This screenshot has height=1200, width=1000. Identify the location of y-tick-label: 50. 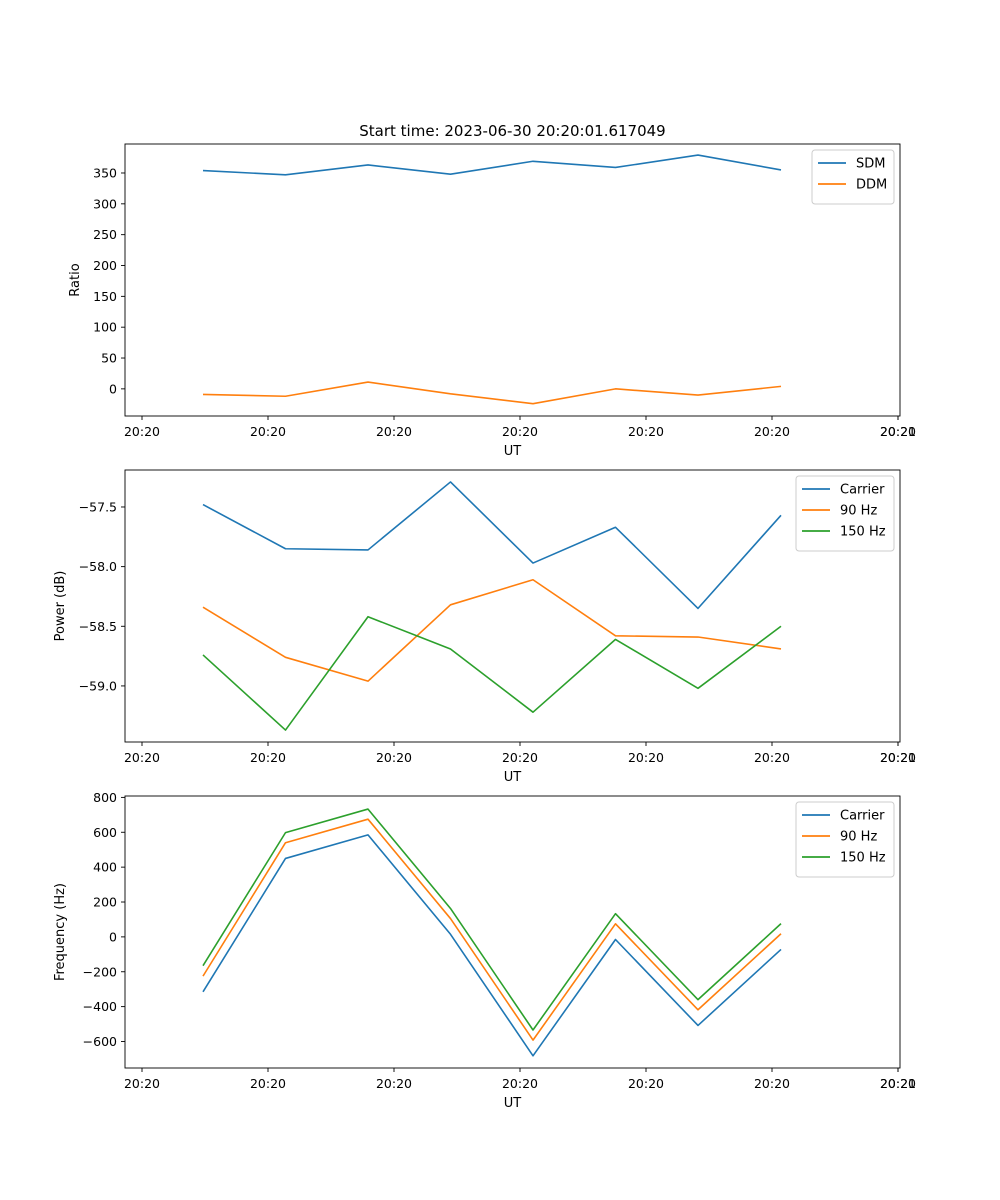
(109, 358).